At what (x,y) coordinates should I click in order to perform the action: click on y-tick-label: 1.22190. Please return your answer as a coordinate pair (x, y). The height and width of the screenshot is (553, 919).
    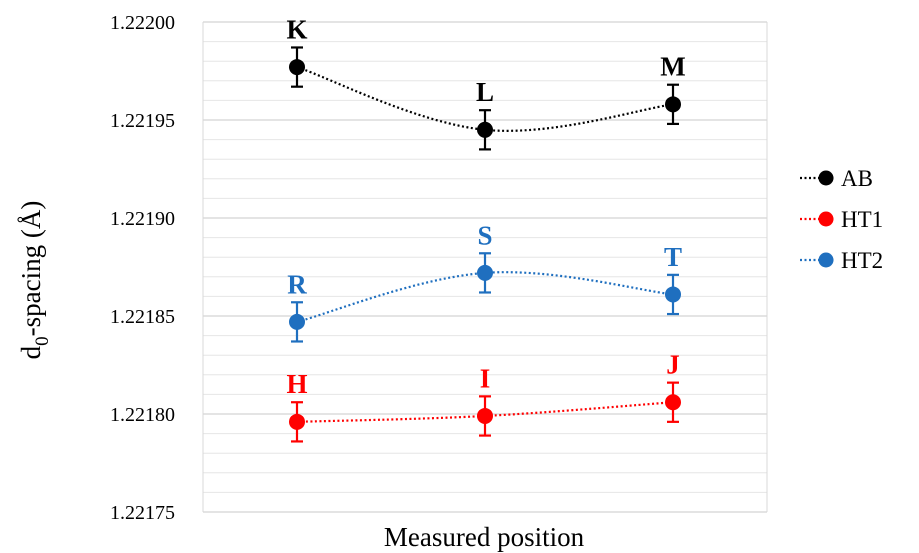
    Looking at the image, I should click on (142, 219).